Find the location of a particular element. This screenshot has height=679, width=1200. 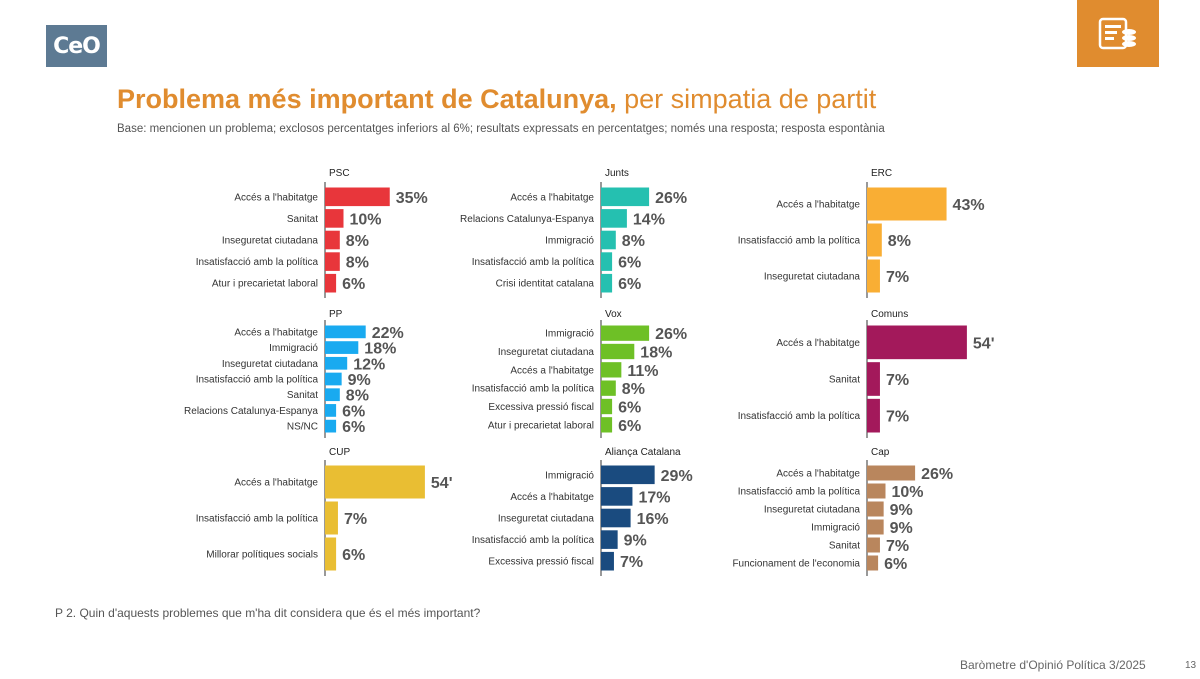

category-label-cap: Insatisfacció amb la política is located at coordinates (799, 492).